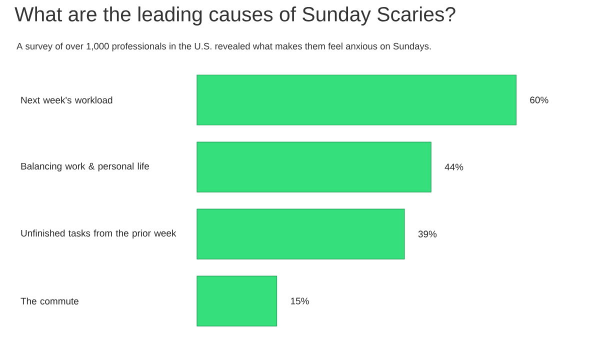  I want to click on y-tick-label: Balancing work & personal life, so click(85, 167).